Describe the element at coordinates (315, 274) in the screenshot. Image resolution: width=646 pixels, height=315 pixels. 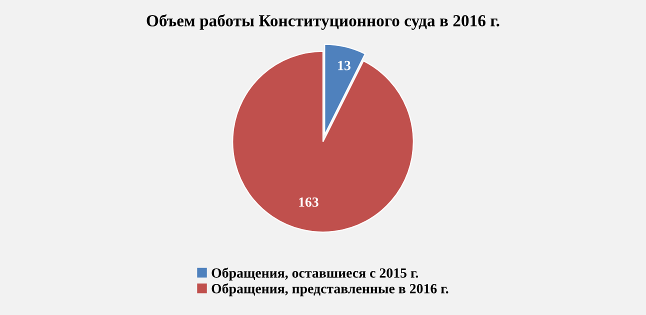
I see `legend-label: Обращения, оставшиеся с 2015 г.` at that location.